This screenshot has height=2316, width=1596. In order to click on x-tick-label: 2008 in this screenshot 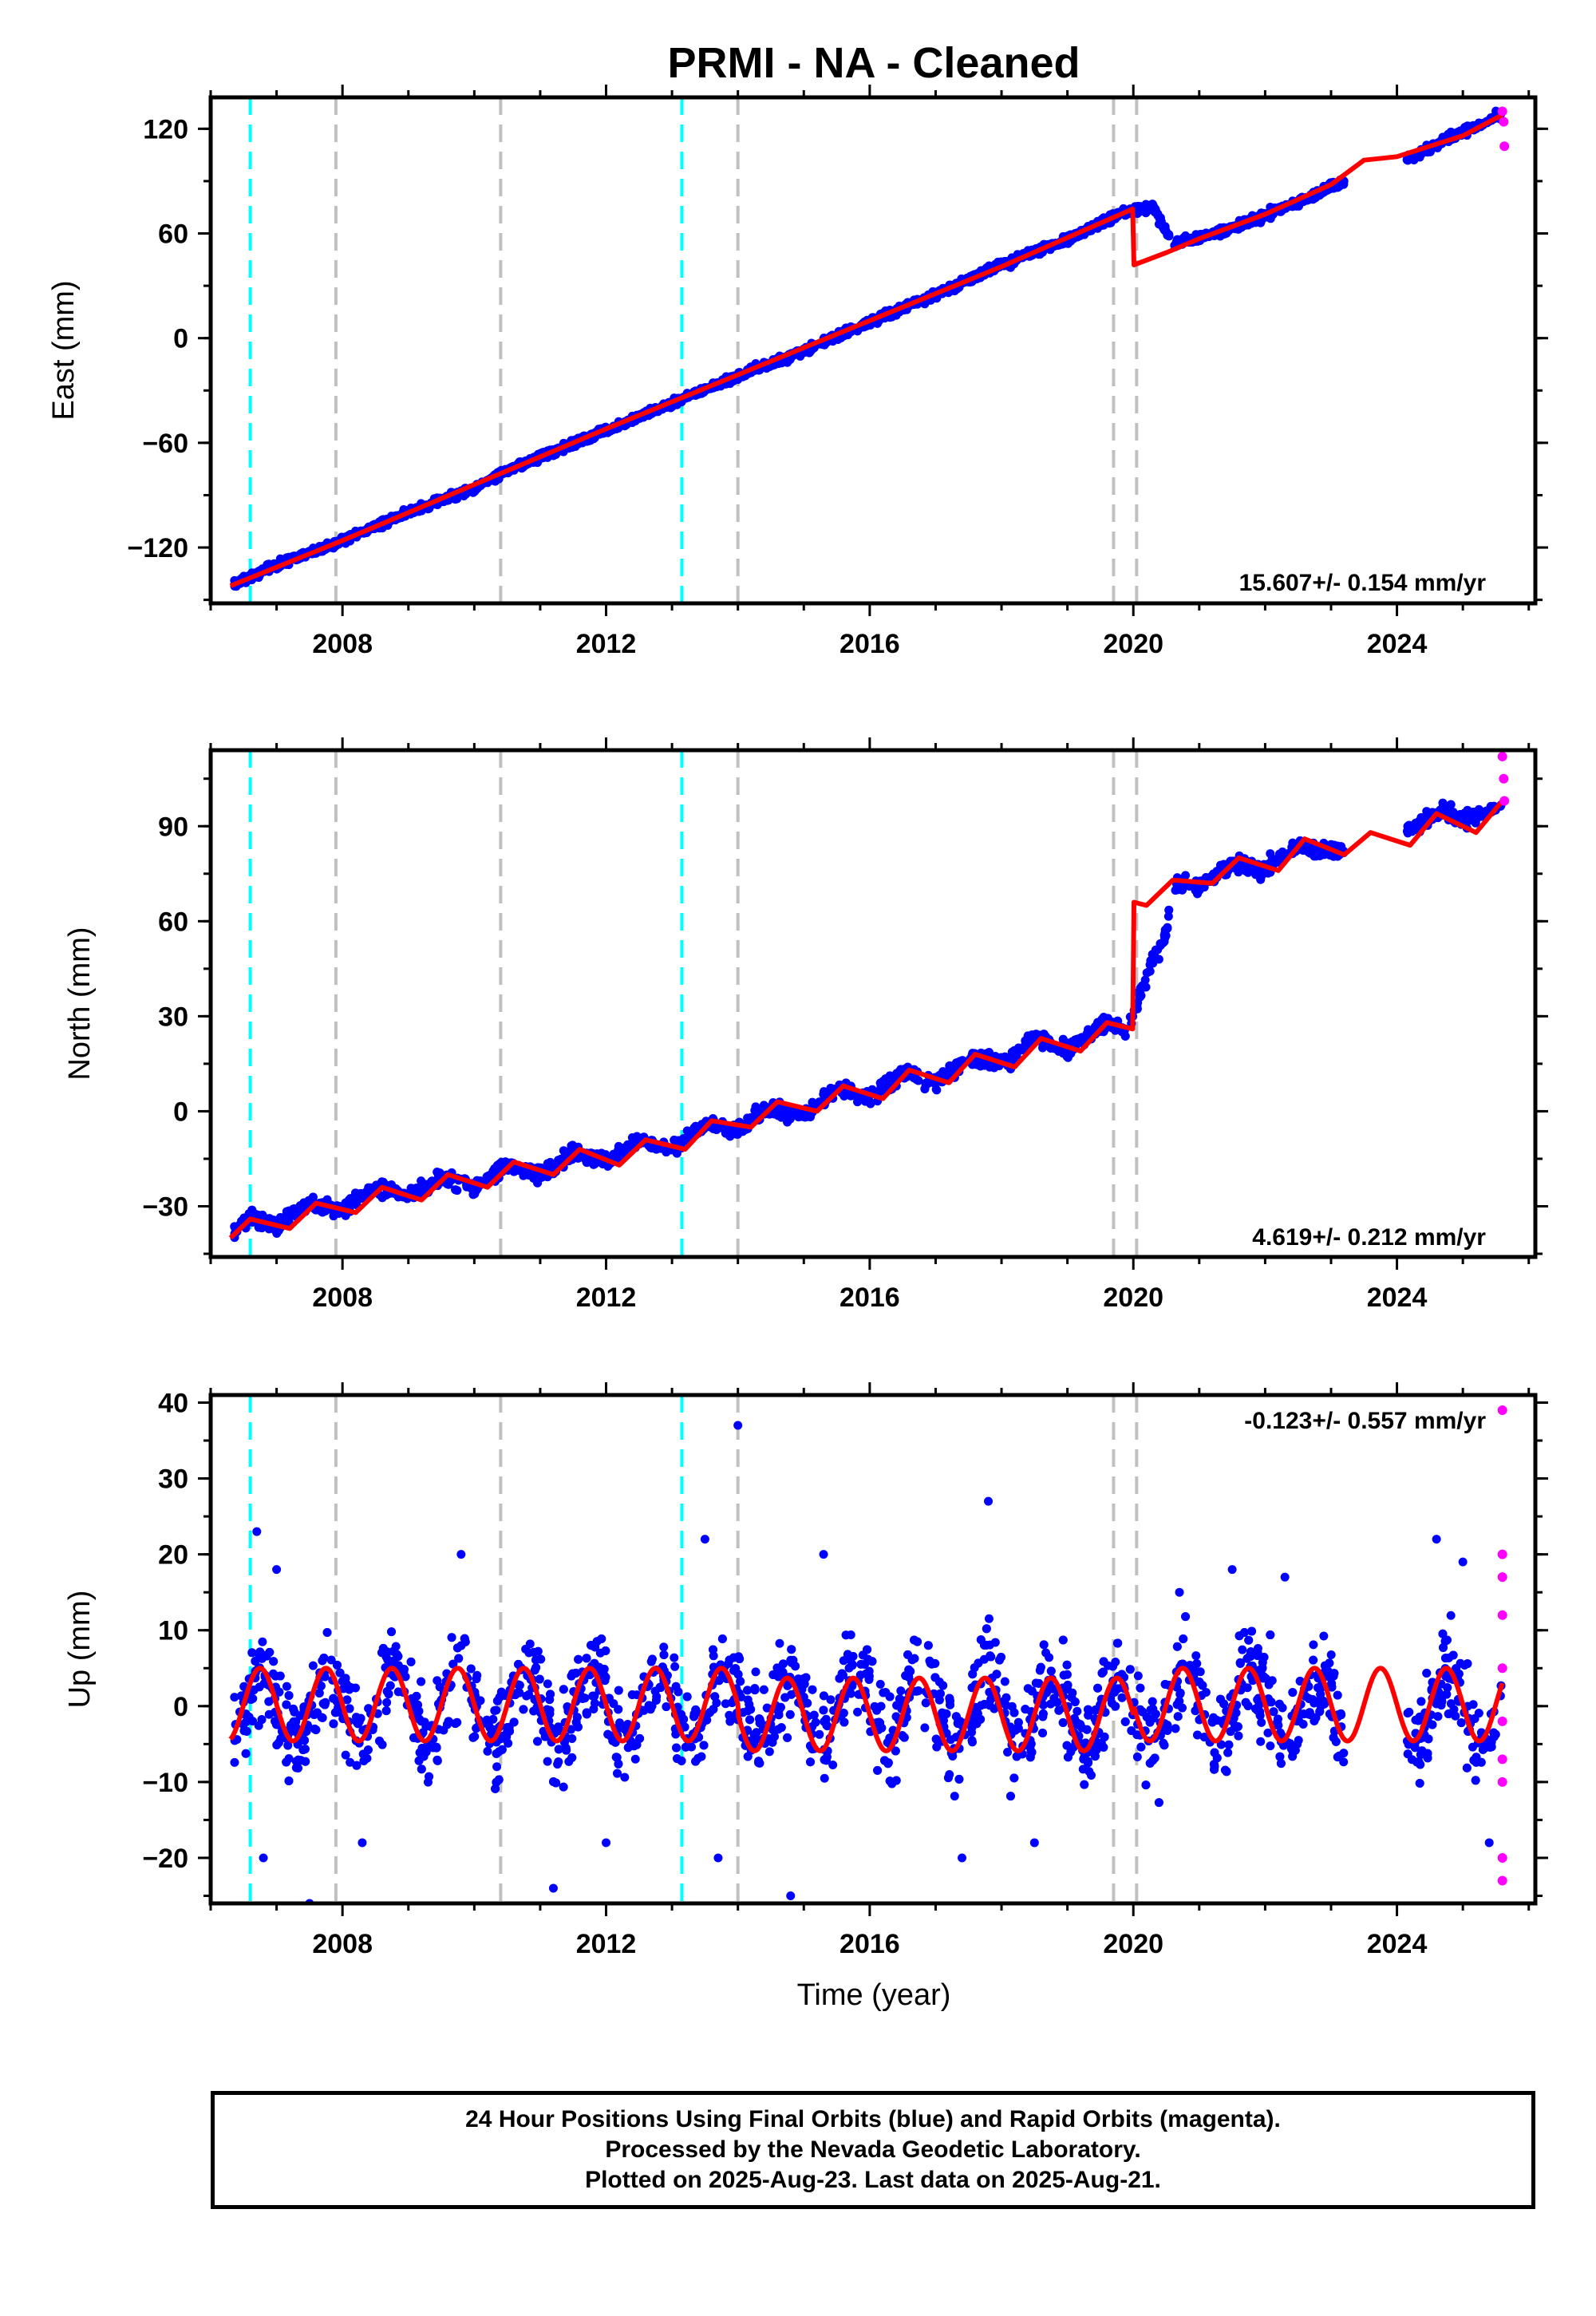, I will do `click(342, 1297)`.